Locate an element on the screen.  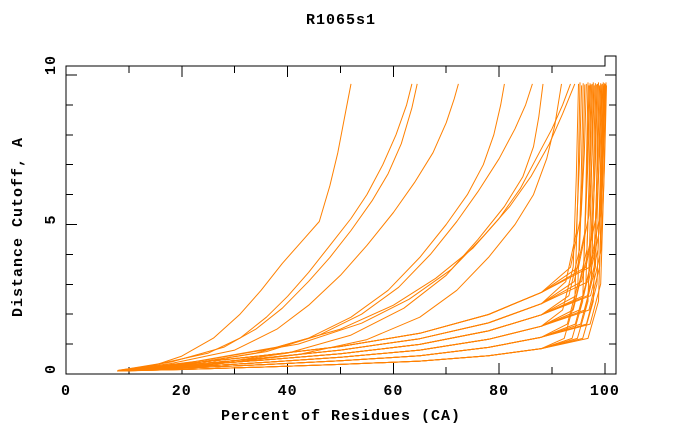
x-axis-label: Percent of Residues (CA) is located at coordinates (341, 416).